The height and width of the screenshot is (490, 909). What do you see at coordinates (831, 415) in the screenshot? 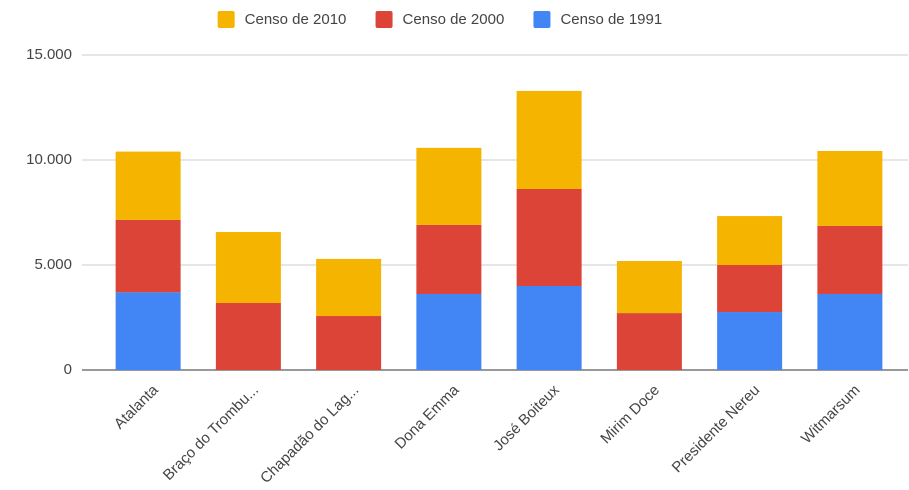
I see `x-tick-label: Witmarsum` at bounding box center [831, 415].